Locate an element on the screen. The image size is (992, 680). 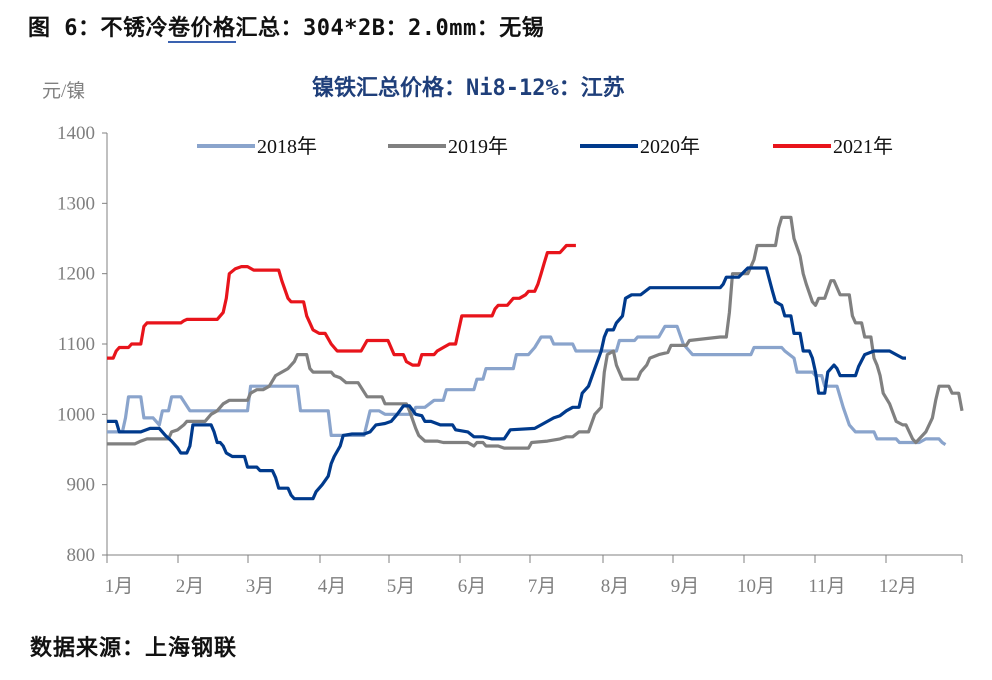
x-tick-label: 5月 is located at coordinates (401, 586).